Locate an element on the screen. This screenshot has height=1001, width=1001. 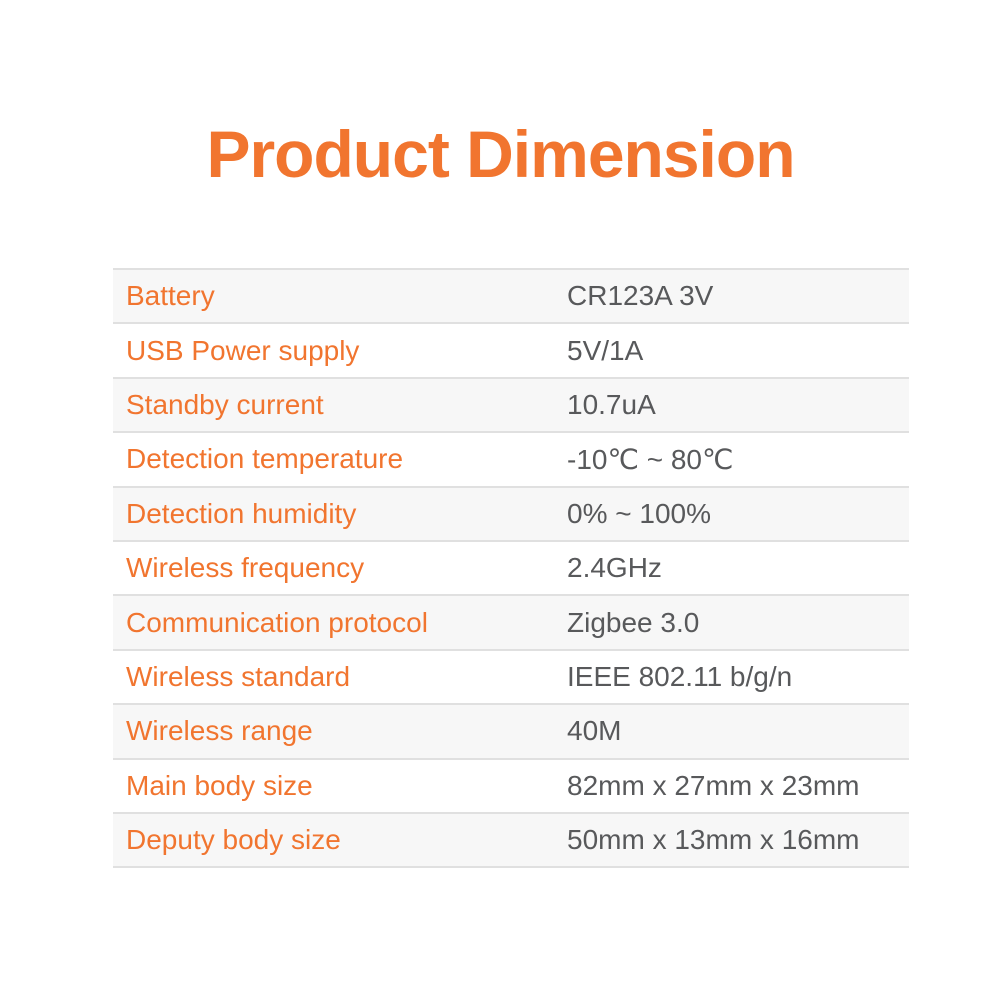
spec-label: Deputy body size is located at coordinates (233, 840).